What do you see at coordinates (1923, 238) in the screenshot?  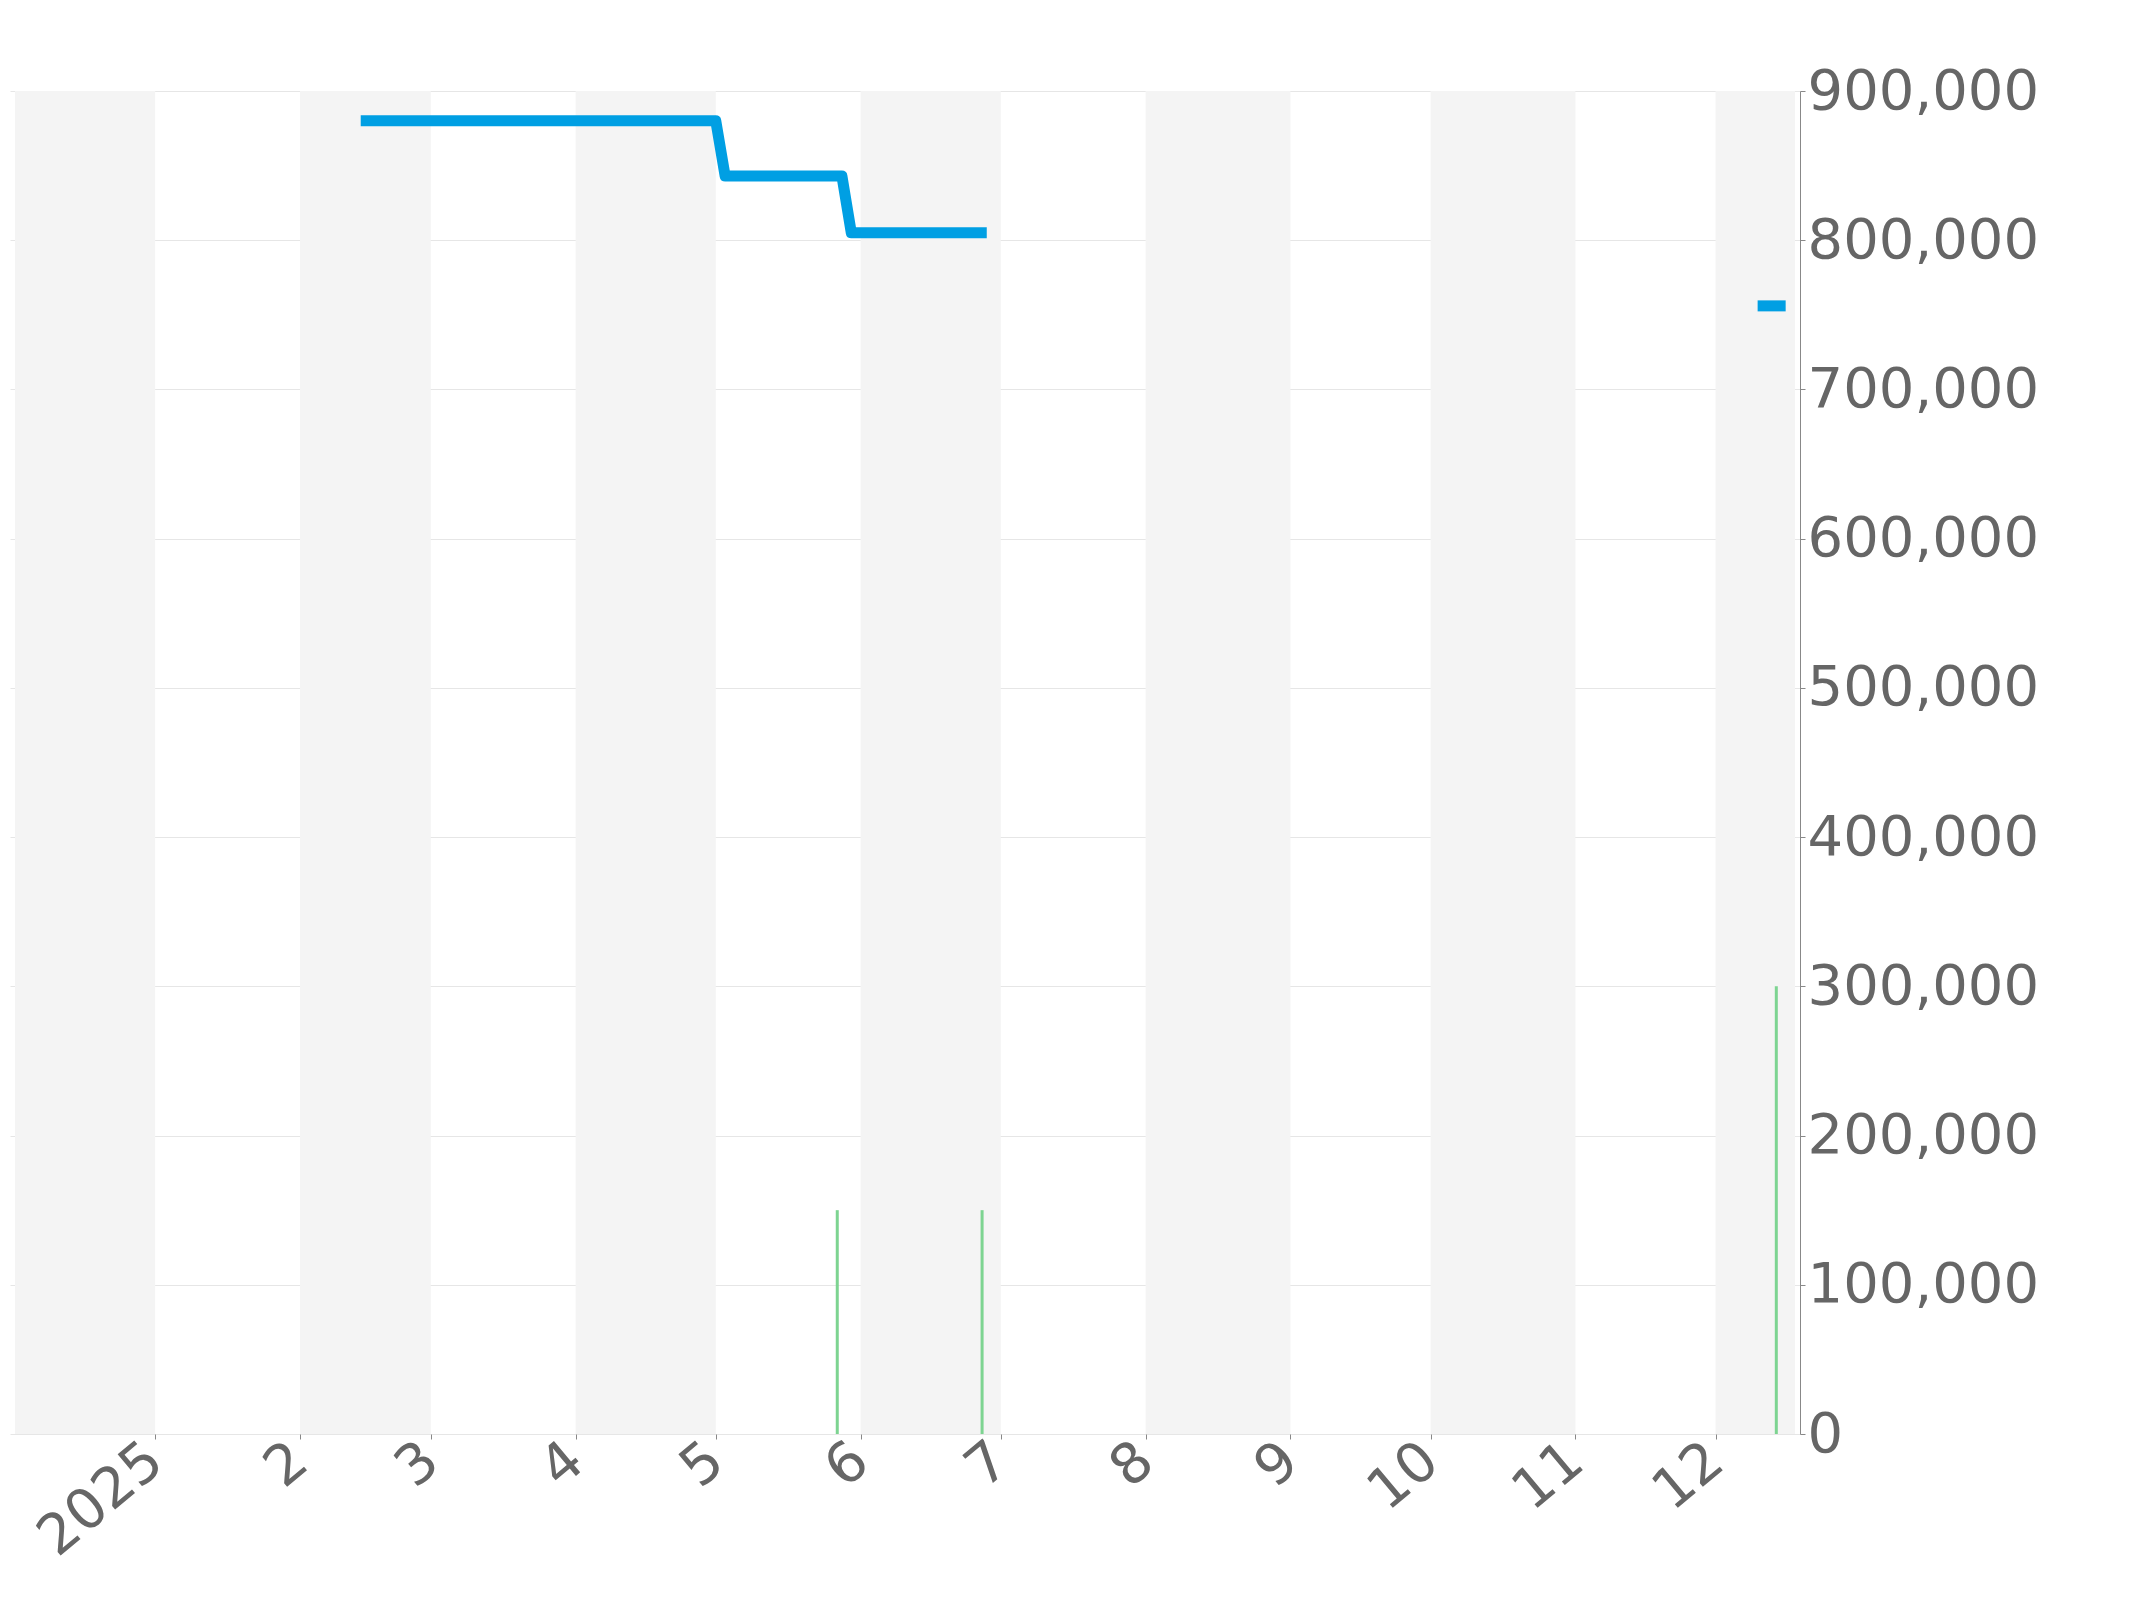 I see `y-tick-label: 800,000` at bounding box center [1923, 238].